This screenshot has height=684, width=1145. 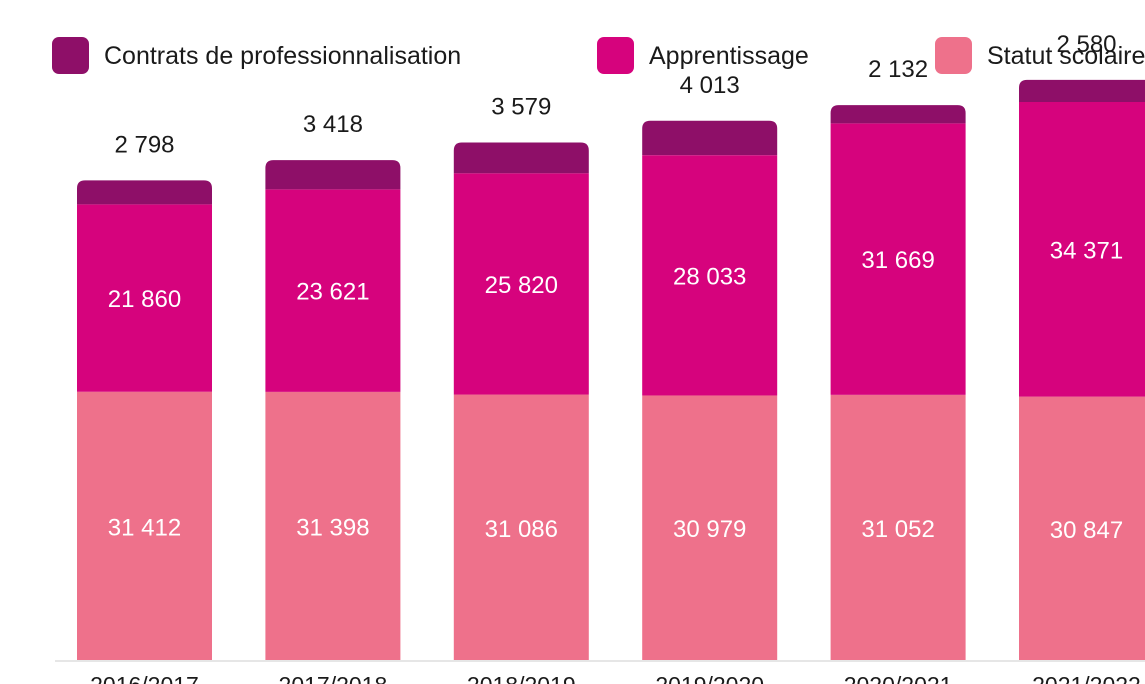 What do you see at coordinates (521, 678) in the screenshot?
I see `x-tick-label: 2018/2019` at bounding box center [521, 678].